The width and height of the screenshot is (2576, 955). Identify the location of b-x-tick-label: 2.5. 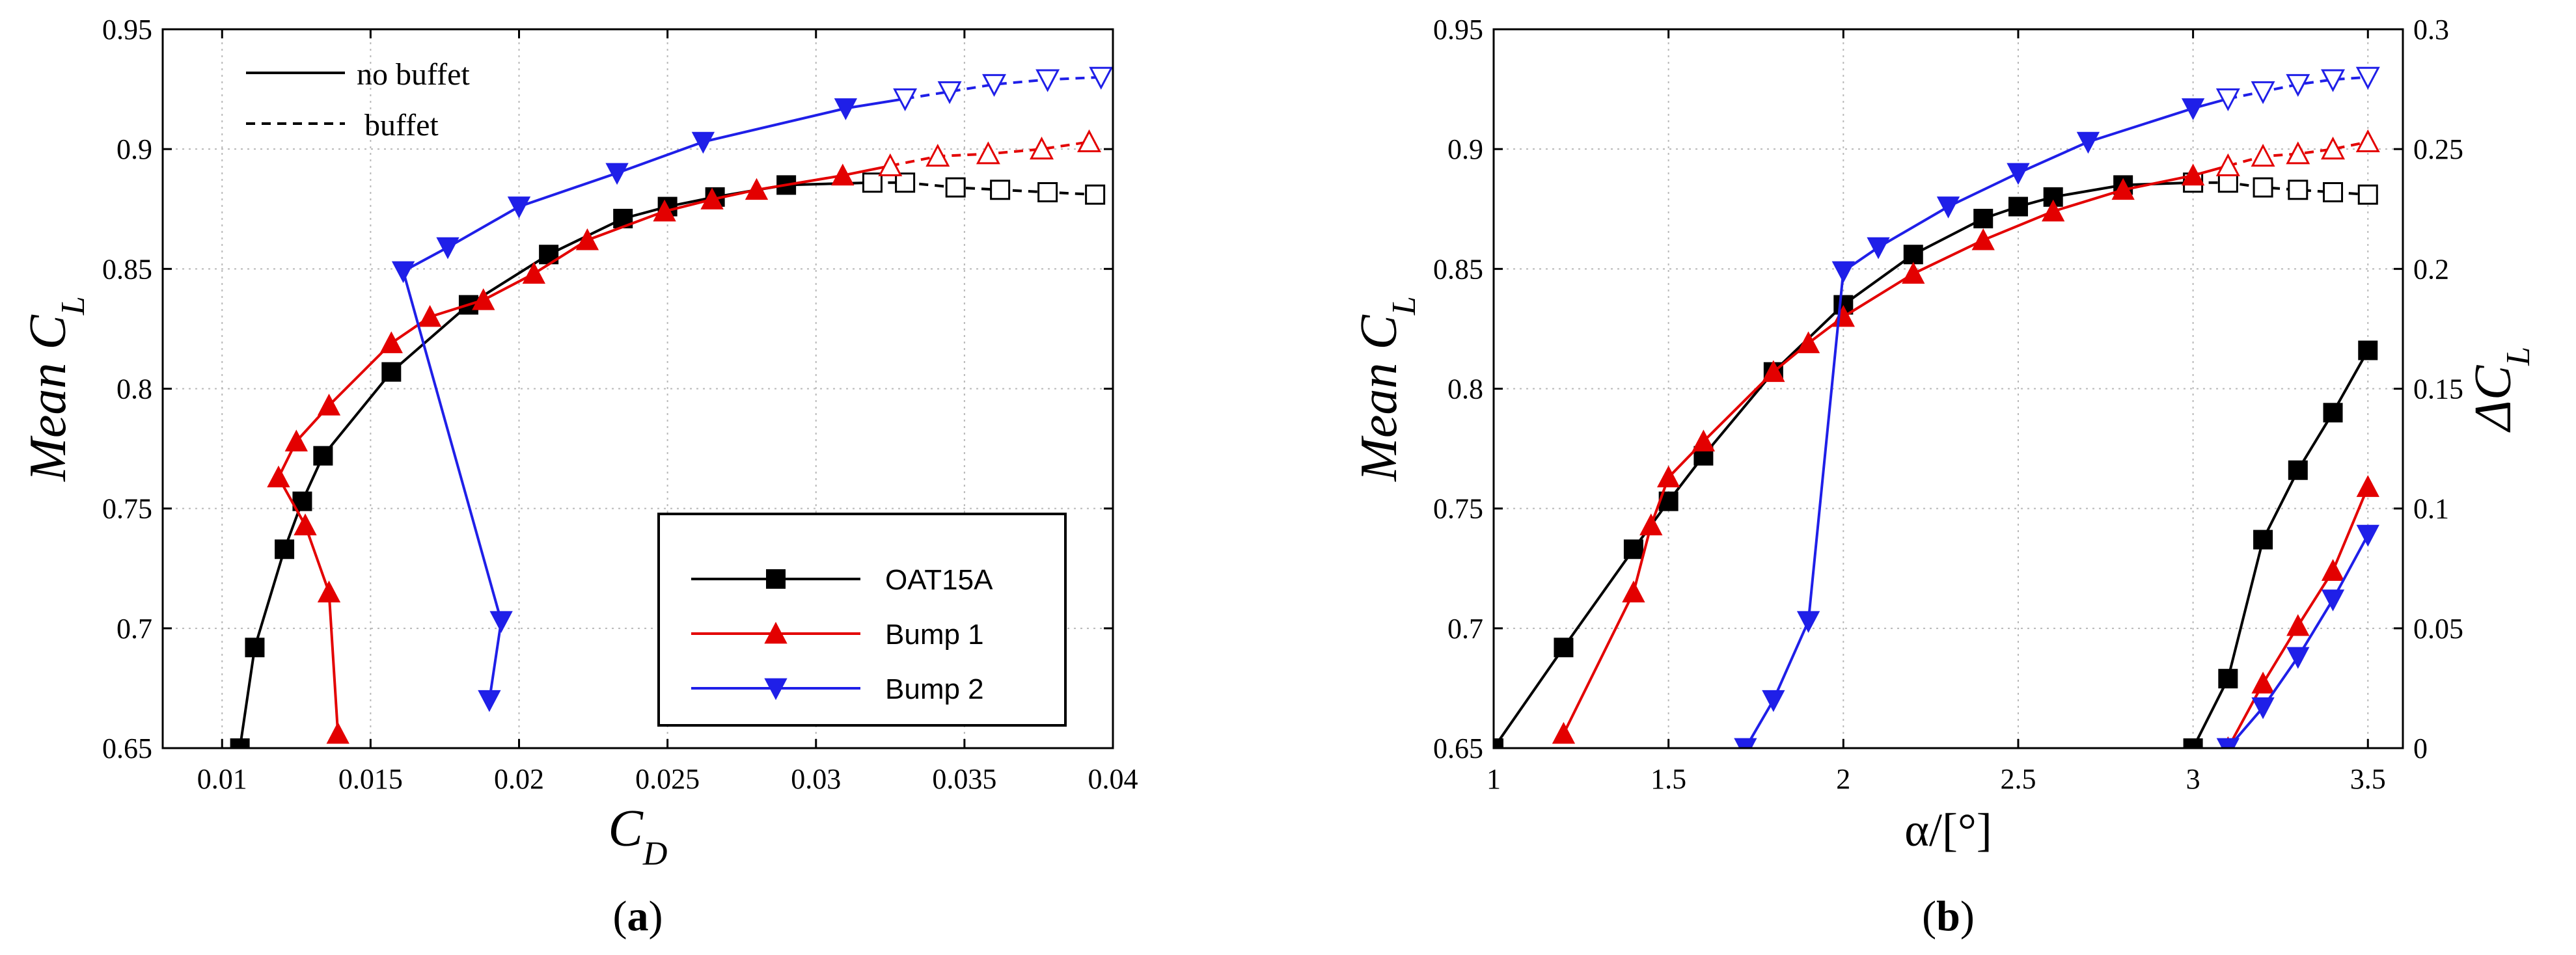
(2018, 779).